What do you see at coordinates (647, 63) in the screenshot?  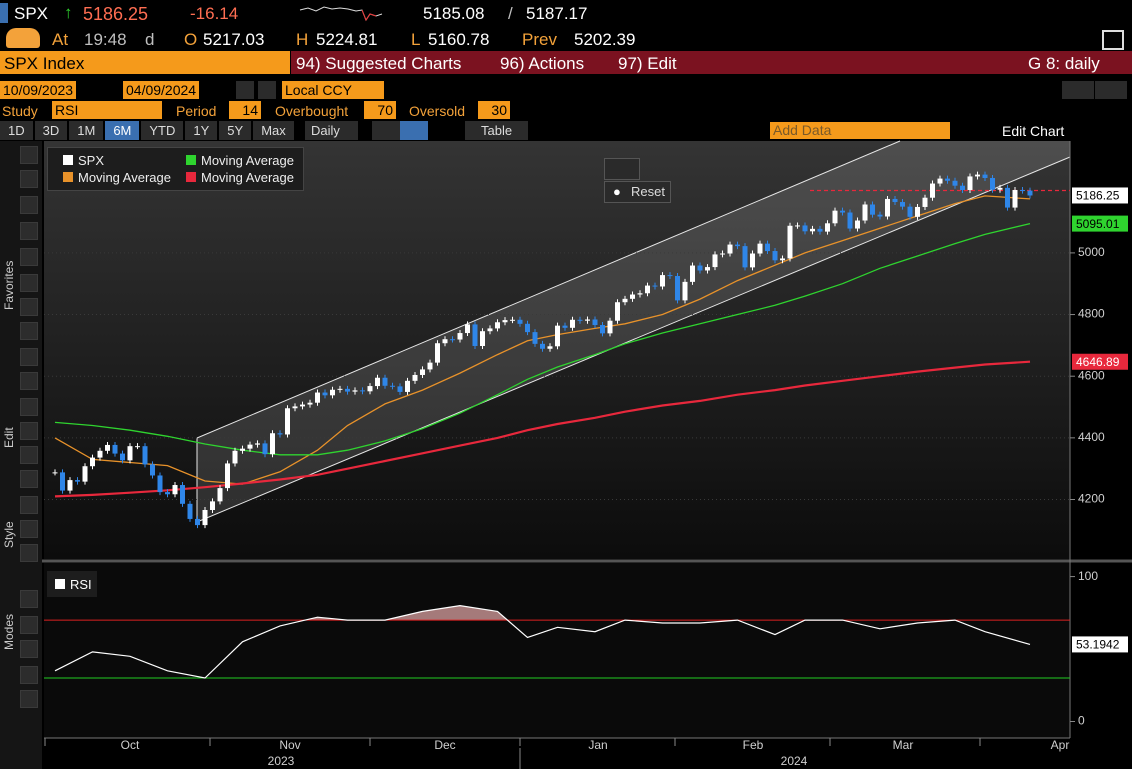 I see `menu-item: 97) Edit` at bounding box center [647, 63].